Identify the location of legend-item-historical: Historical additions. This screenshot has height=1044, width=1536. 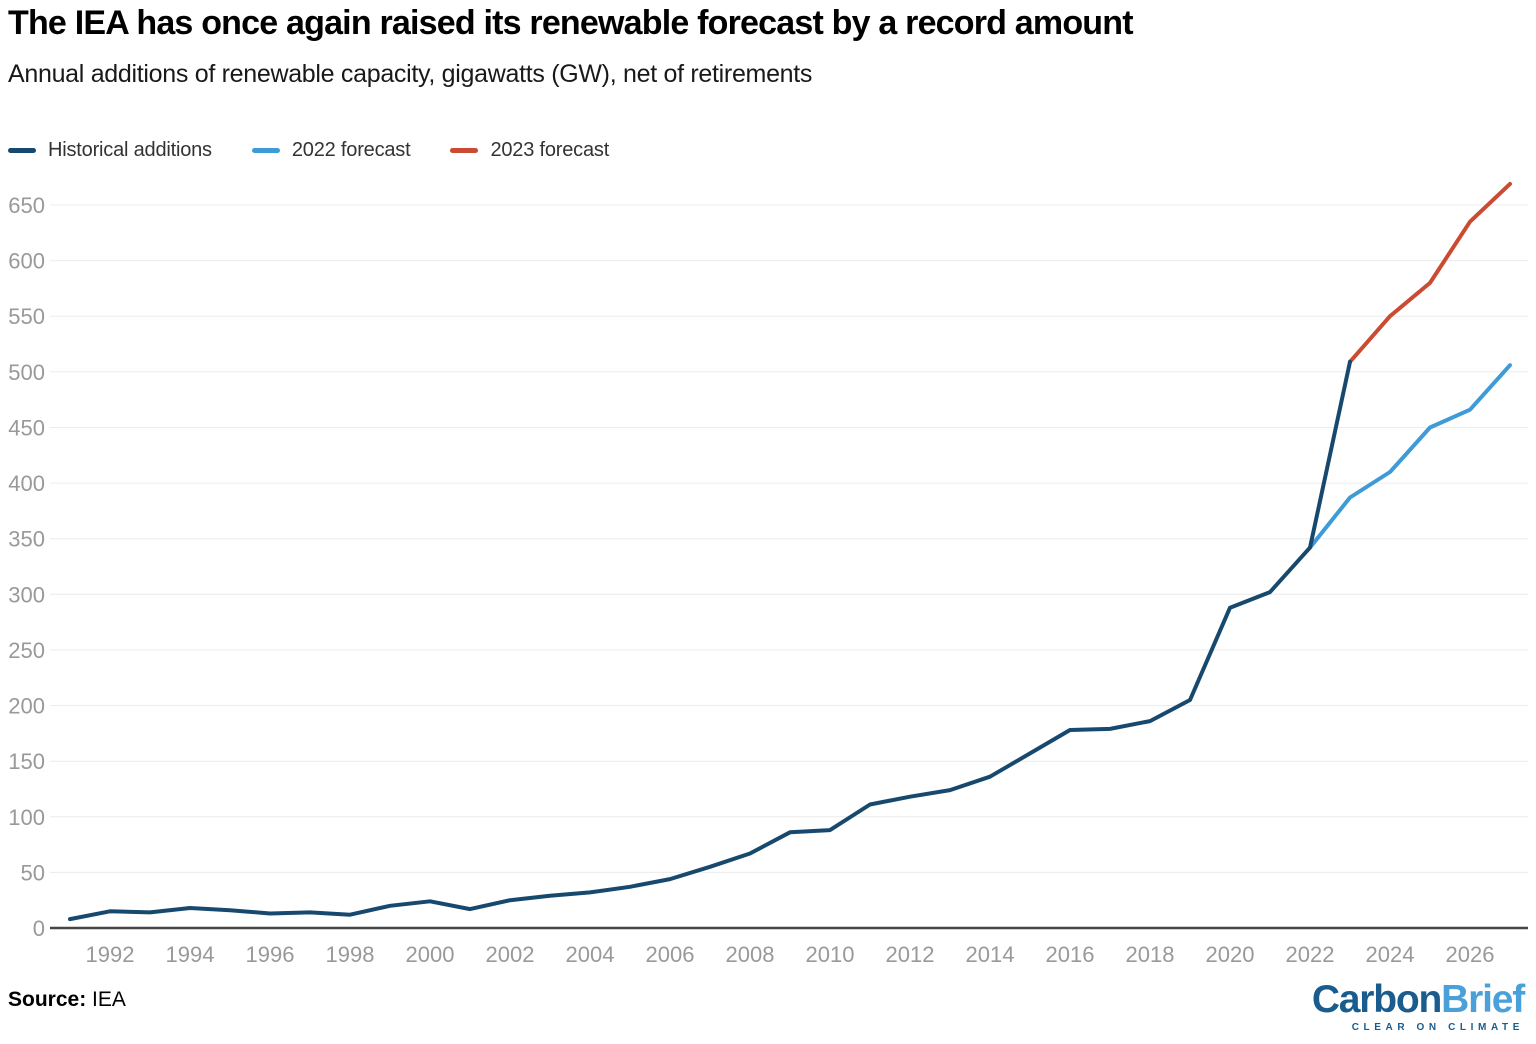
(110, 150).